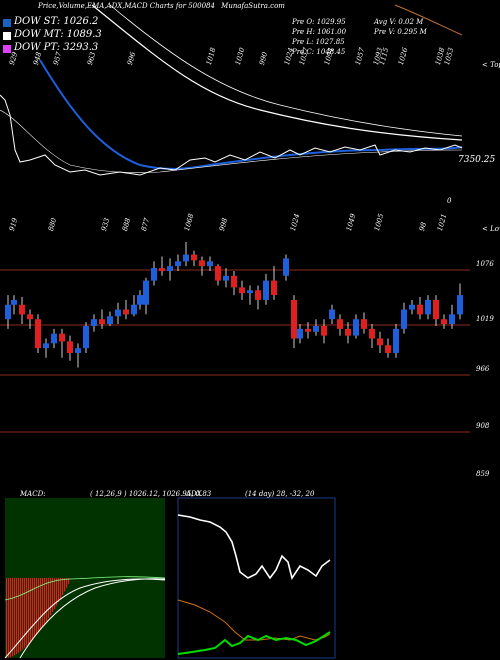 Image resolution: width=500 pixels, height=660 pixels. What do you see at coordinates (400, 32) in the screenshot?
I see `stat-prev-volume: Pre V: 0.295 M` at bounding box center [400, 32].